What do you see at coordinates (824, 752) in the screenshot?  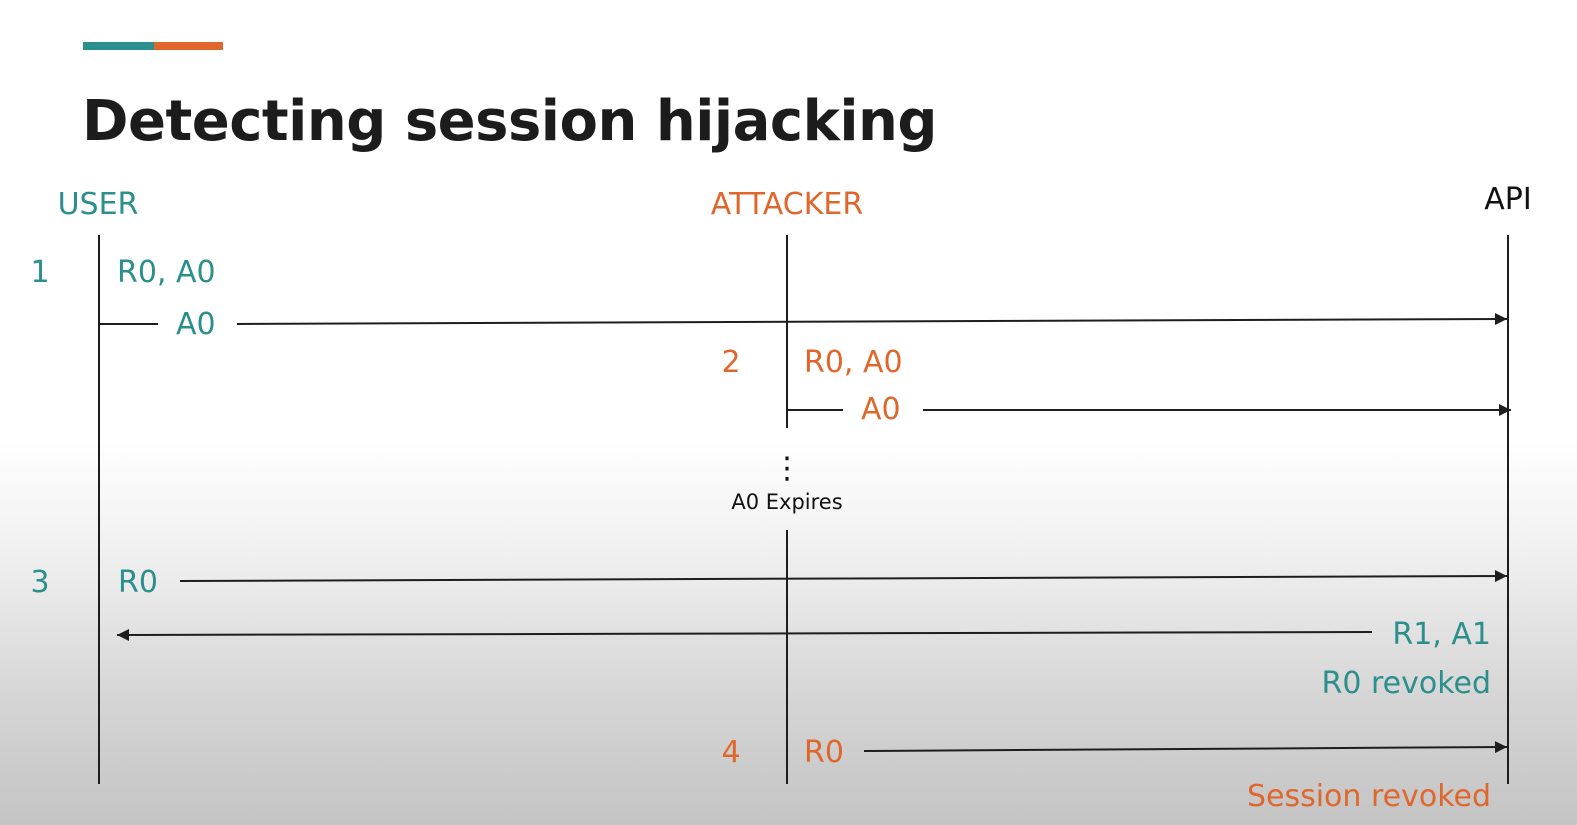 I see `step-4-message: R0` at bounding box center [824, 752].